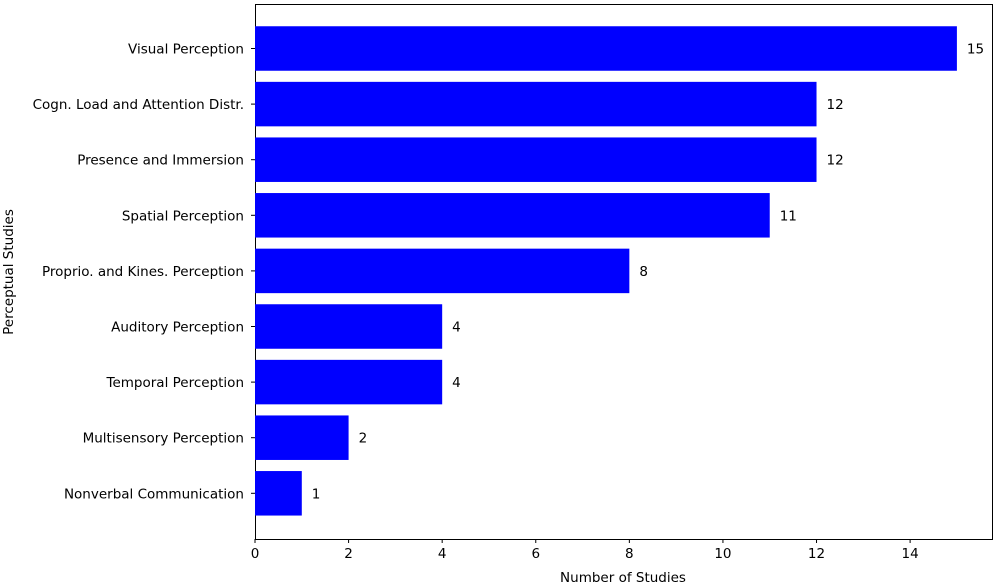  What do you see at coordinates (183, 216) in the screenshot?
I see `y-tick-label: Spatial Perception` at bounding box center [183, 216].